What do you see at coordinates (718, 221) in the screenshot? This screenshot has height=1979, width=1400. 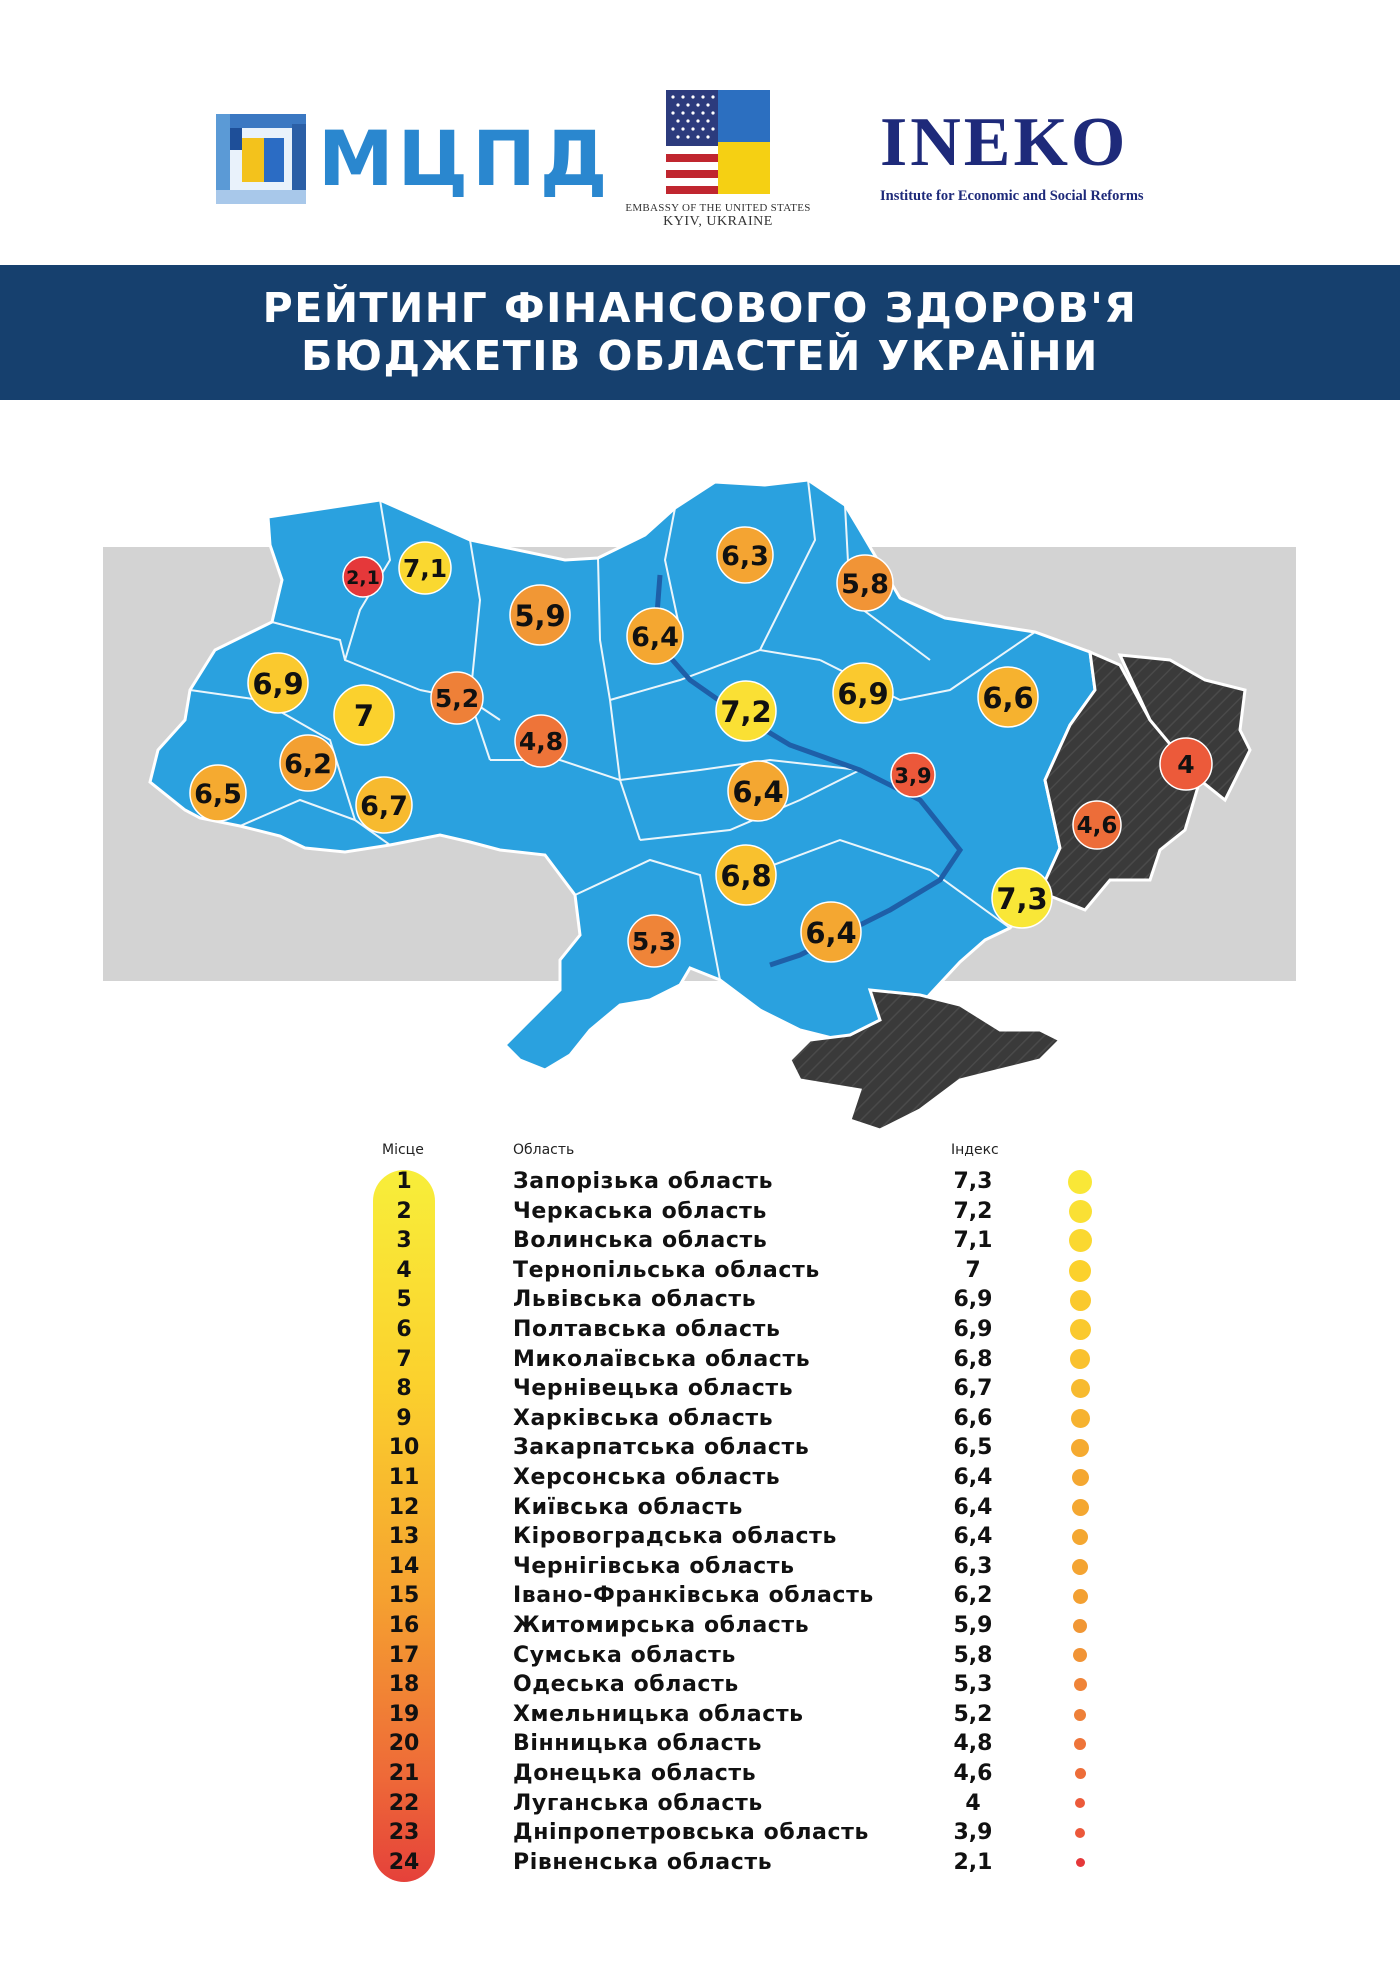 I see `embassy-city: KYIV, UKRAINE` at bounding box center [718, 221].